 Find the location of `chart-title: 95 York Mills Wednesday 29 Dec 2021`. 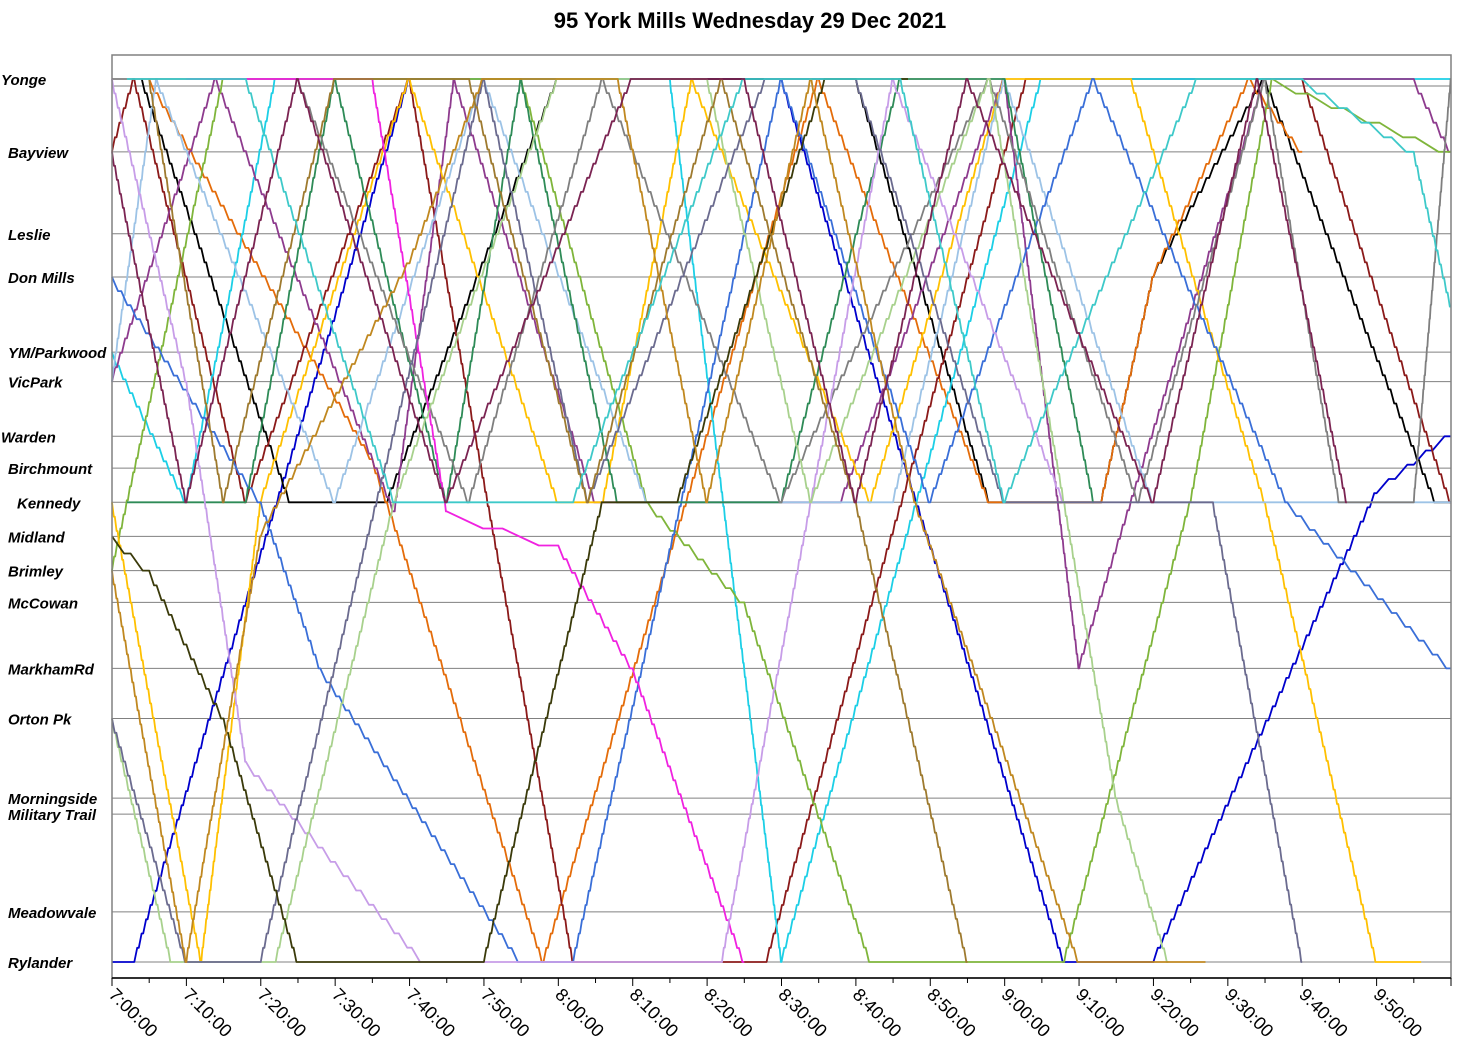

chart-title: 95 York Mills Wednesday 29 Dec 2021 is located at coordinates (750, 20).